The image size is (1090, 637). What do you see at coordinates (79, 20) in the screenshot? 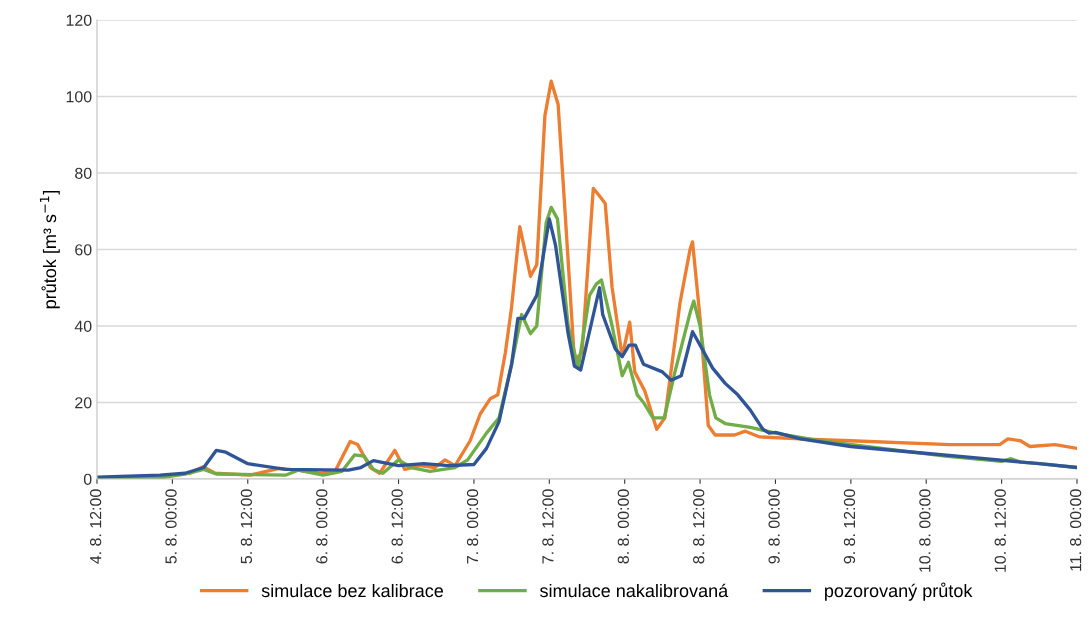
I see `y-tick-label: 120` at bounding box center [79, 20].